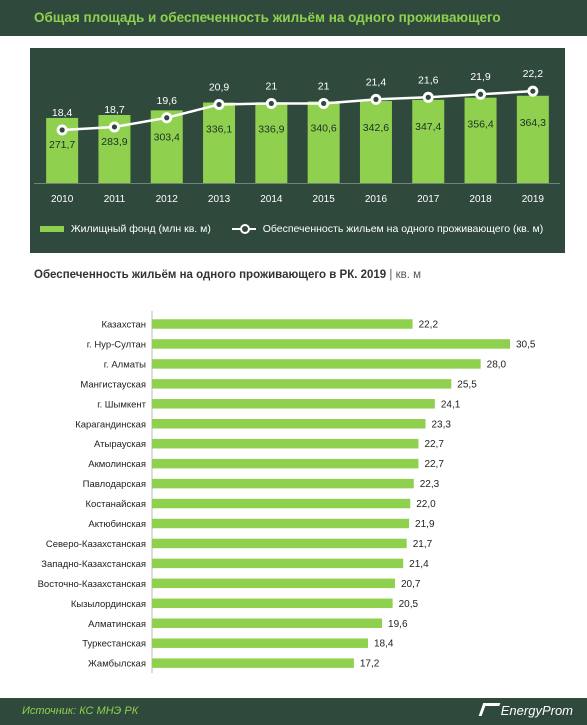 The height and width of the screenshot is (725, 587). Describe the element at coordinates (480, 199) in the screenshot. I see `x-tick-2018: 2018` at that location.